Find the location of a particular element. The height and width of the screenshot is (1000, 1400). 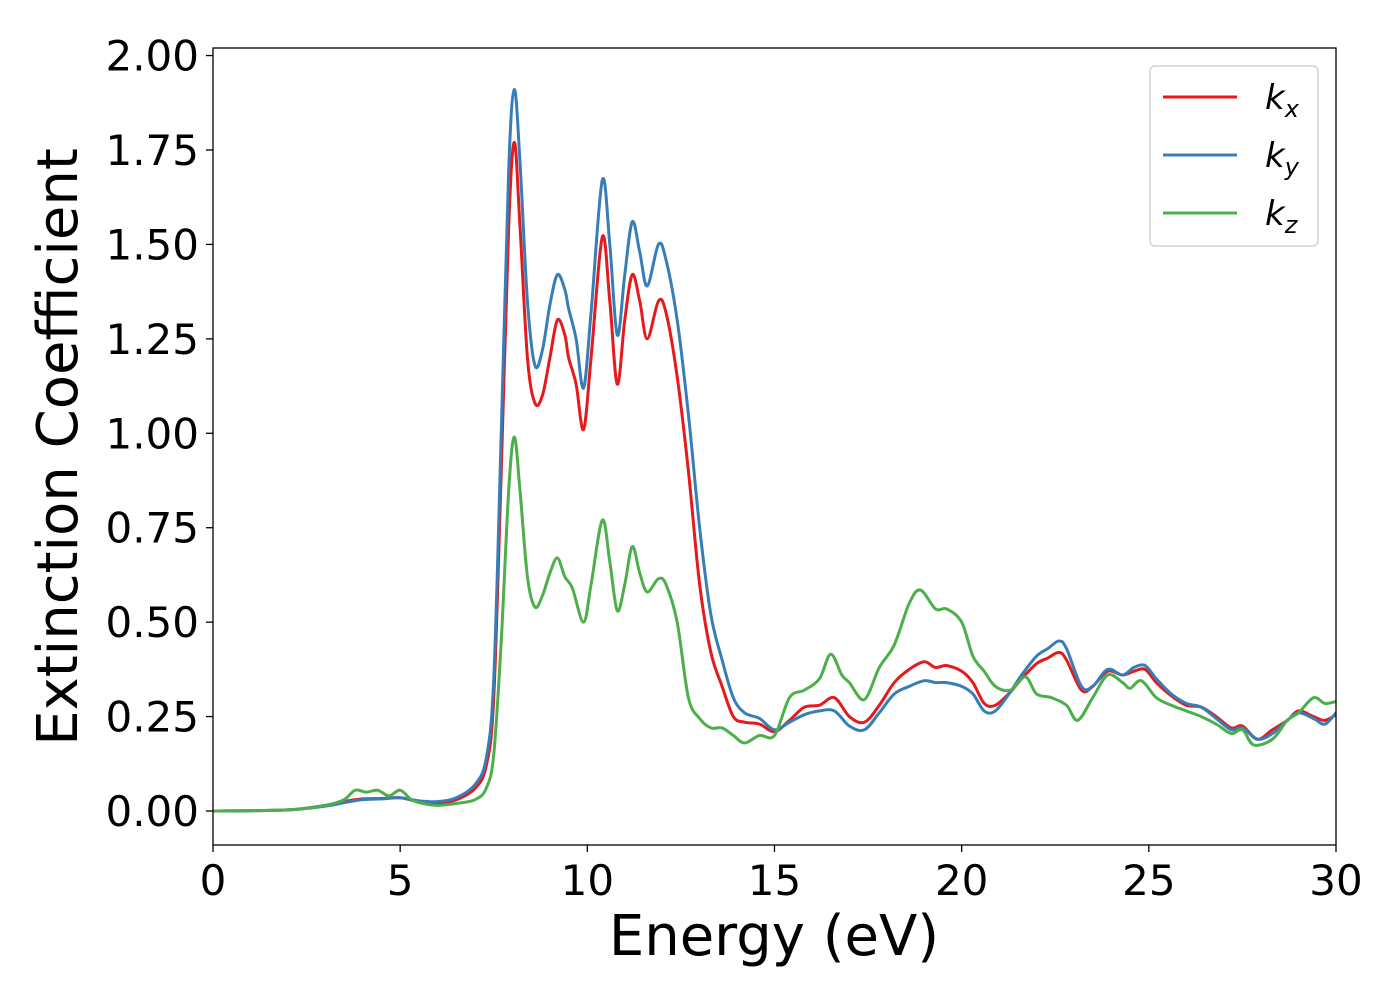

x-tick-label: 30 is located at coordinates (1335, 880).